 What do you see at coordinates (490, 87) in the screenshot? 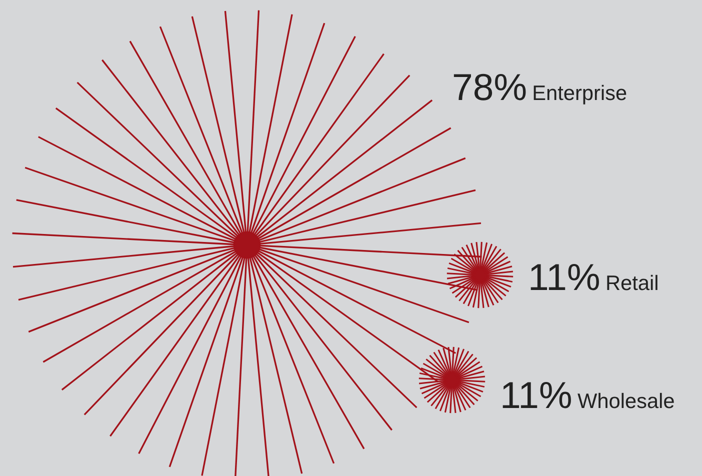
I see `data-label: 78%` at bounding box center [490, 87].